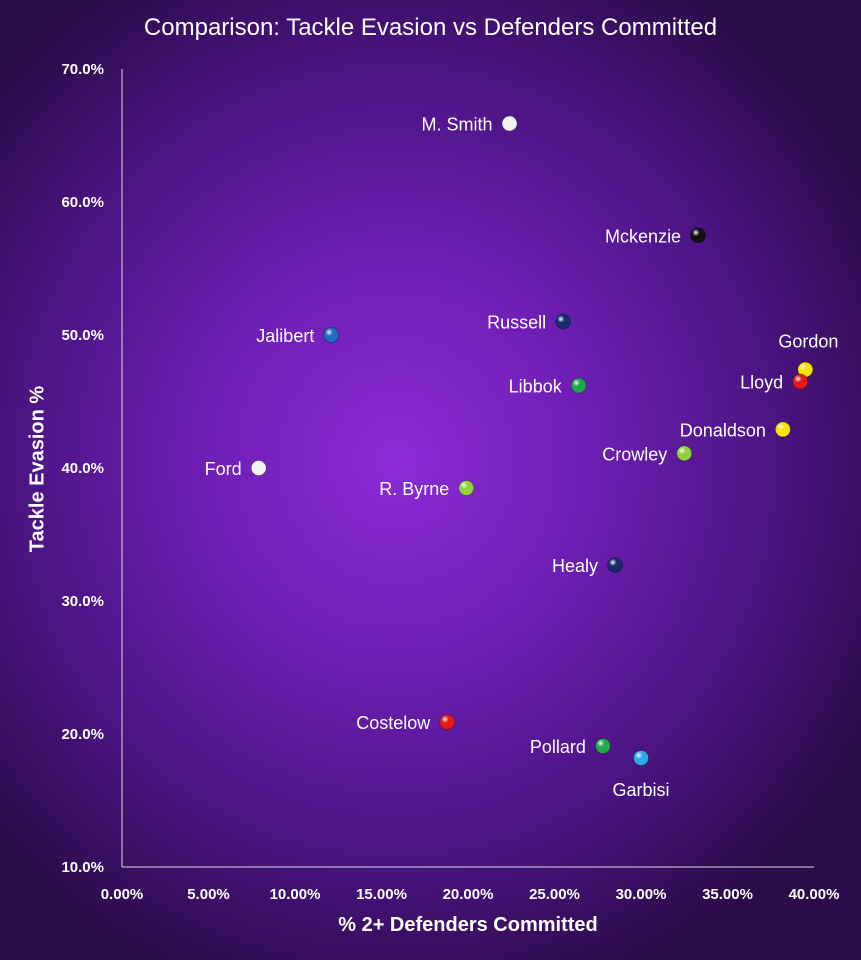 Image resolution: width=861 pixels, height=960 pixels. Describe the element at coordinates (82, 867) in the screenshot. I see `y-tick-label: 10.0%` at that location.